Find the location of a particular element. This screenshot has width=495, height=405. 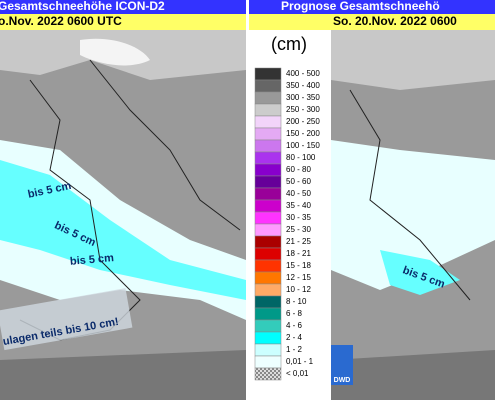

legend-label: 60 - 80 is located at coordinates (298, 169).